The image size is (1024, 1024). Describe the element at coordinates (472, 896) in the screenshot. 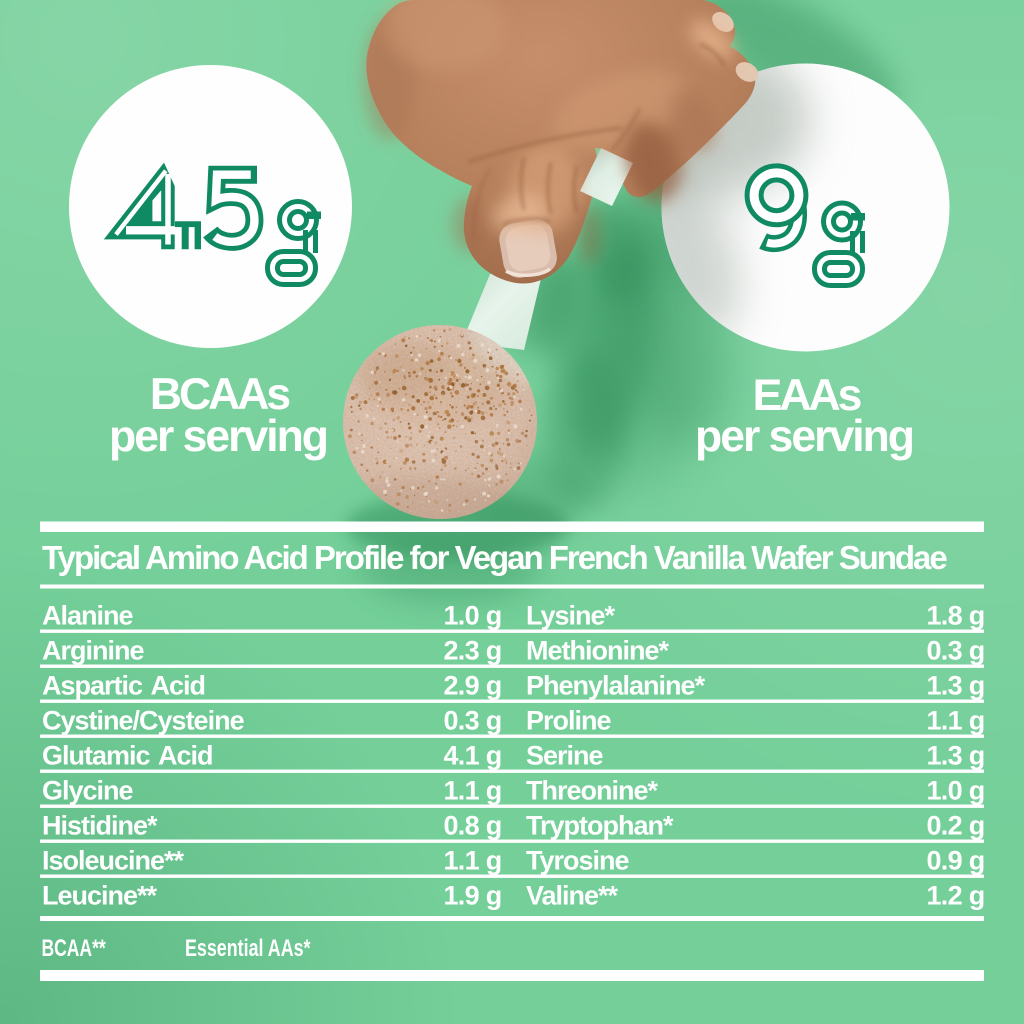

I see `svg-text: 1.9 g` at that location.